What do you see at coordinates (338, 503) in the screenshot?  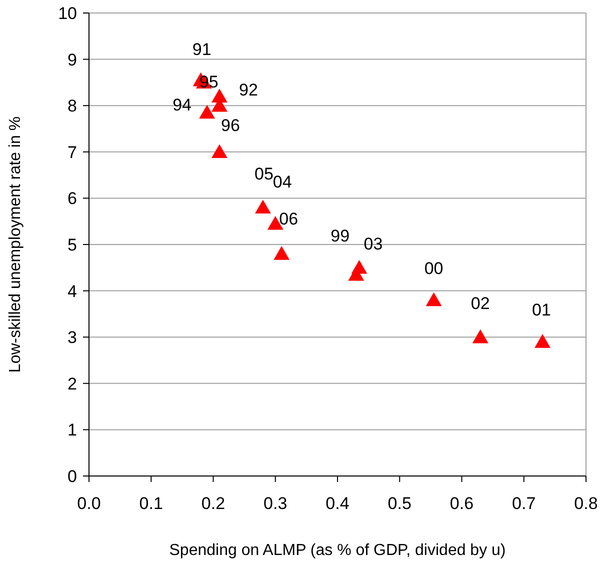 I see `x-tick-label: 0.4` at bounding box center [338, 503].